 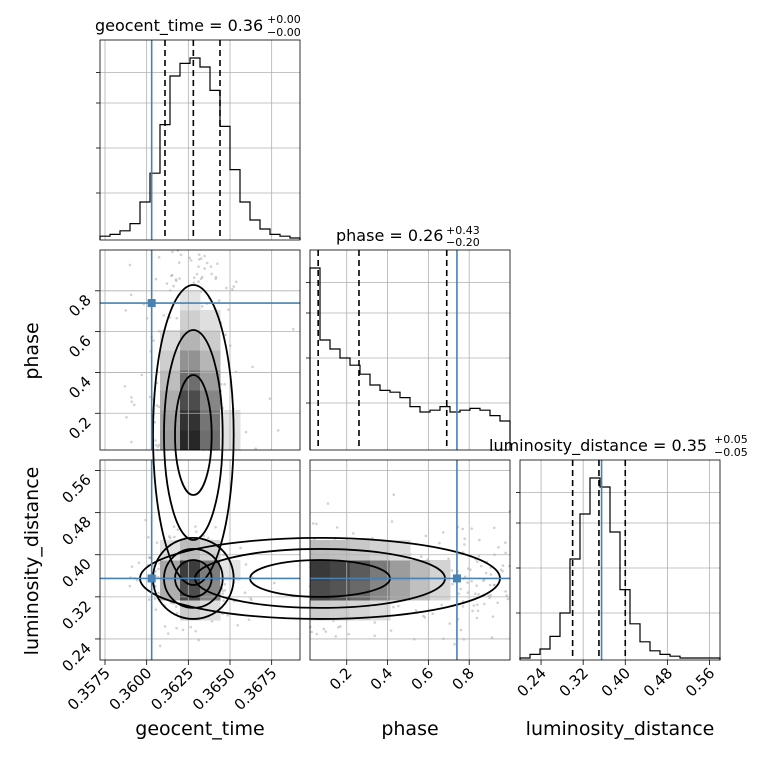 I want to click on title-luminosity-distance-upper: +0.05, so click(x=731, y=439).